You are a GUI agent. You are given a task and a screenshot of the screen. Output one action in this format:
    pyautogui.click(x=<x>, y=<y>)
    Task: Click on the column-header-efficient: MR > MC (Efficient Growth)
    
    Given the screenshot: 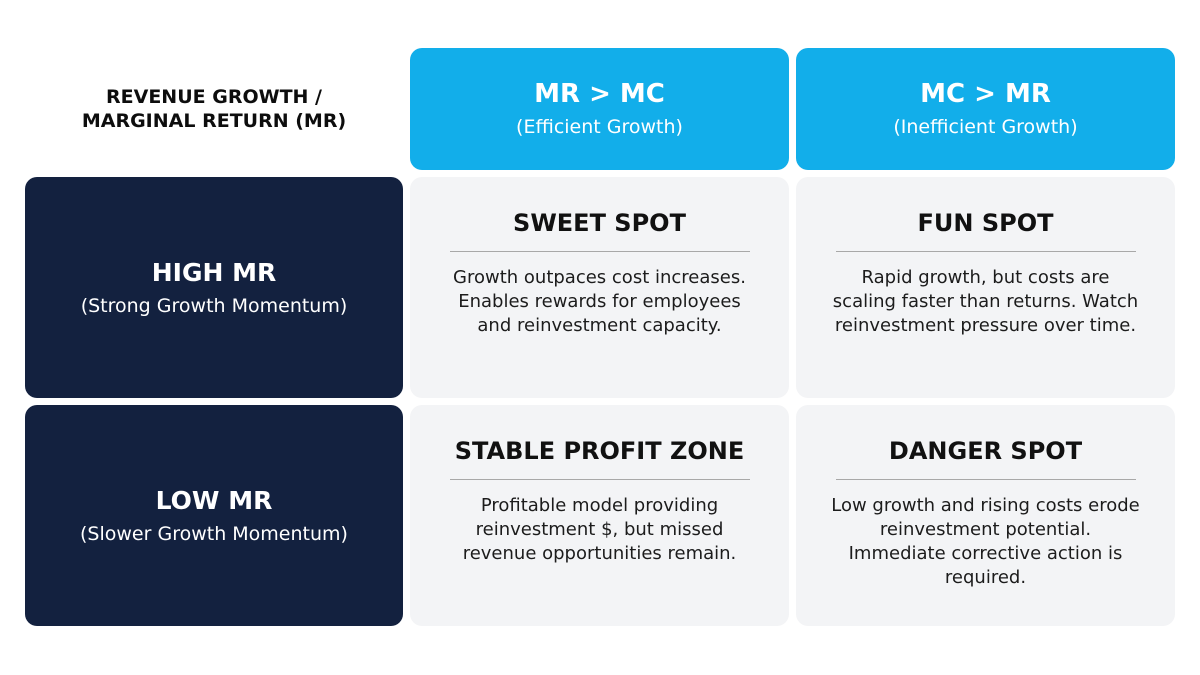 What is the action you would take?
    pyautogui.click(x=599, y=109)
    